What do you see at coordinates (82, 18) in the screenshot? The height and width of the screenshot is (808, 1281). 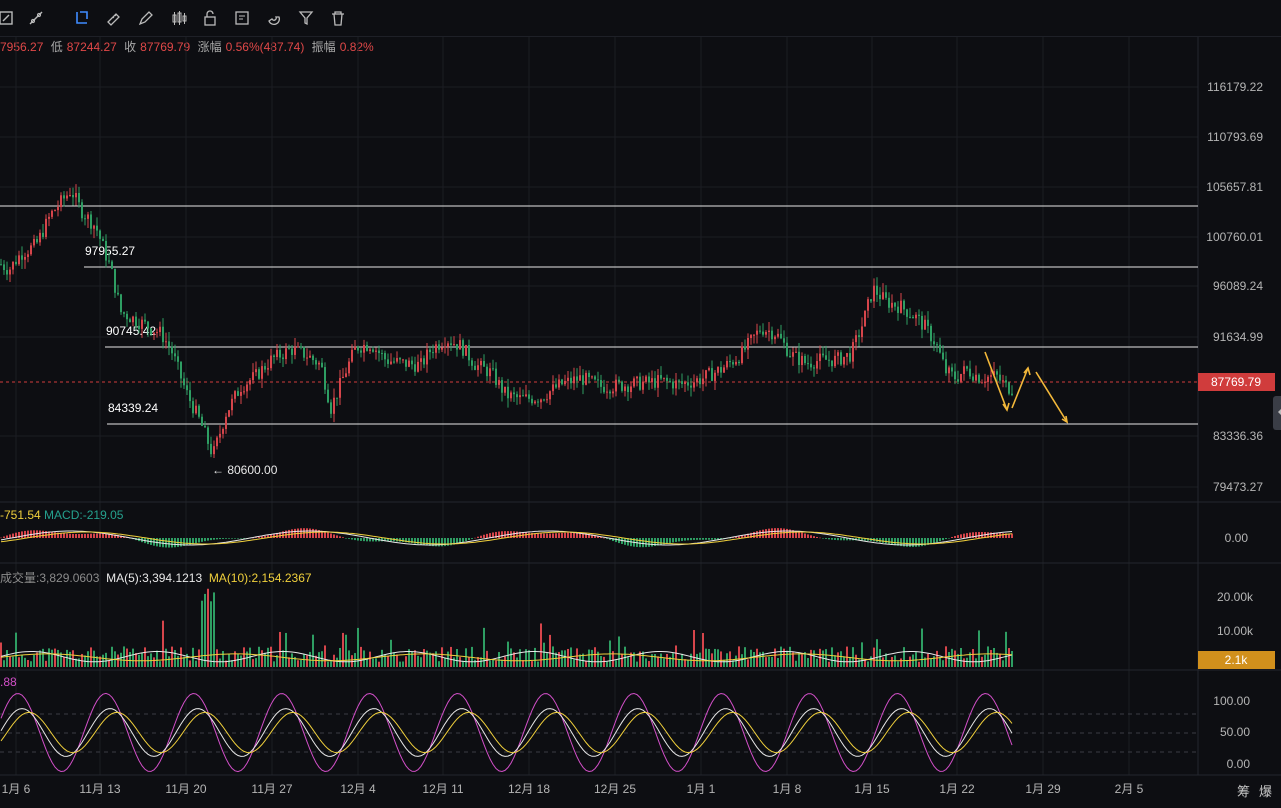 I see `cursor-tool-icon` at bounding box center [82, 18].